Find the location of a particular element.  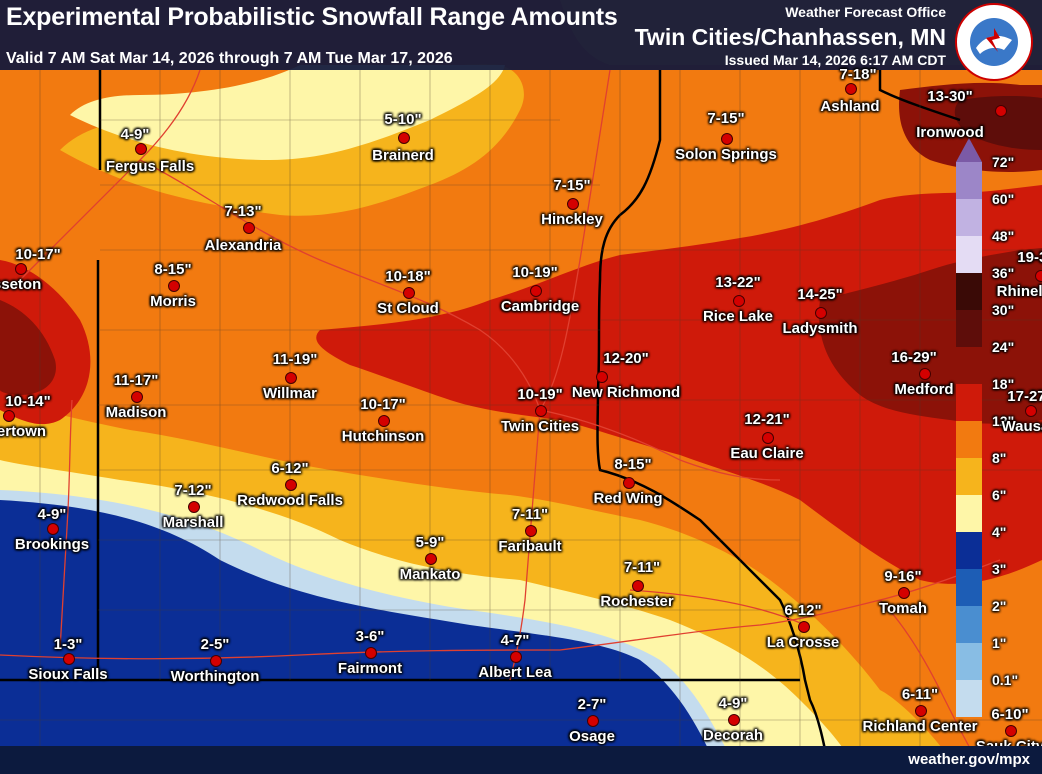

city-snow-range: 2-5" is located at coordinates (215, 644).